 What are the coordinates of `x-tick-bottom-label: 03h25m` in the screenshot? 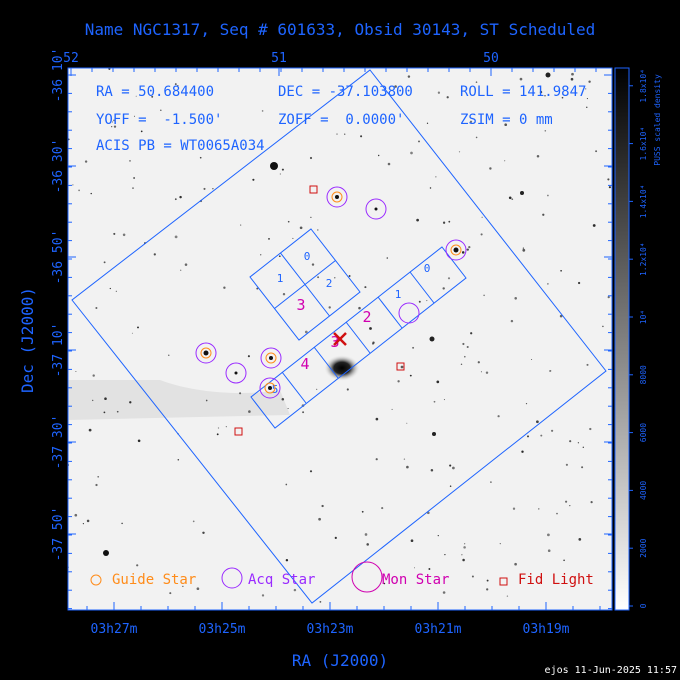 It's located at (222, 629).